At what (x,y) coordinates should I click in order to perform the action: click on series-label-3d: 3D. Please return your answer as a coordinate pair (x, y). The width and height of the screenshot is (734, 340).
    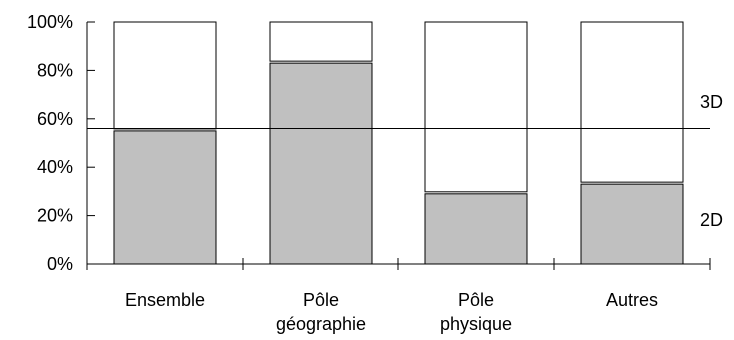
    Looking at the image, I should click on (711, 102).